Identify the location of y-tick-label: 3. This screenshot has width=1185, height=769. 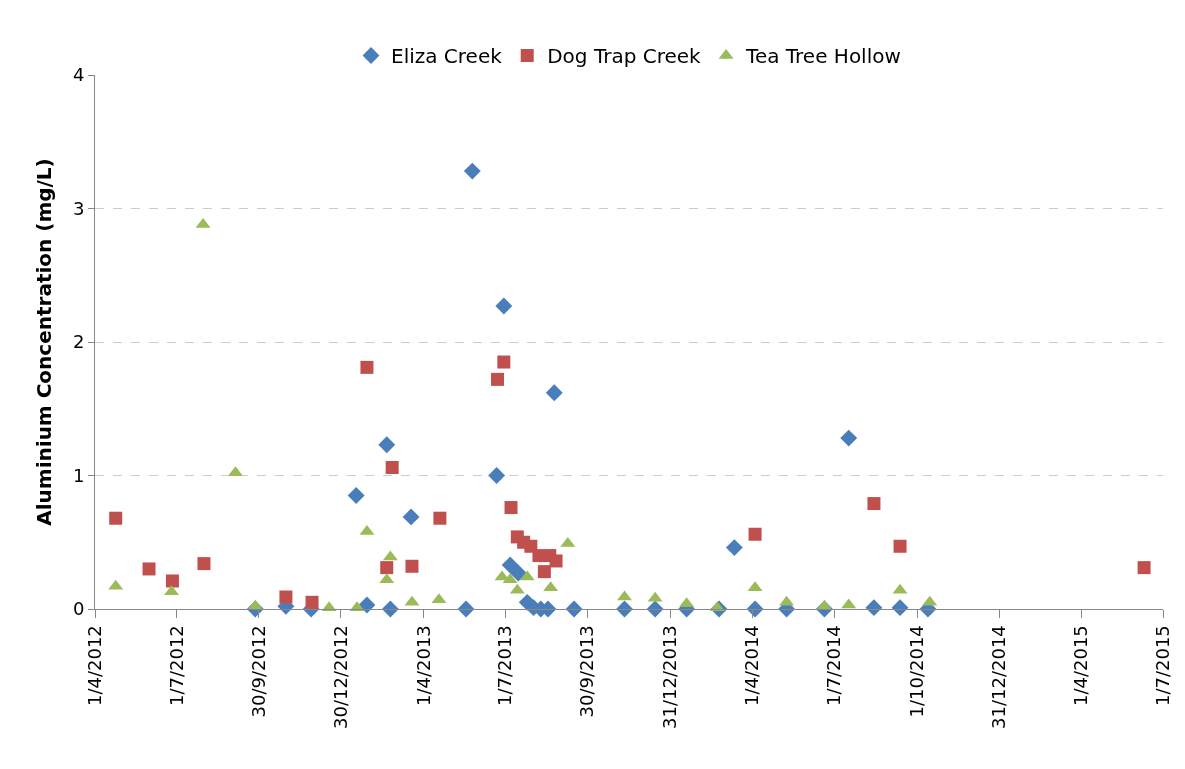
(78, 208).